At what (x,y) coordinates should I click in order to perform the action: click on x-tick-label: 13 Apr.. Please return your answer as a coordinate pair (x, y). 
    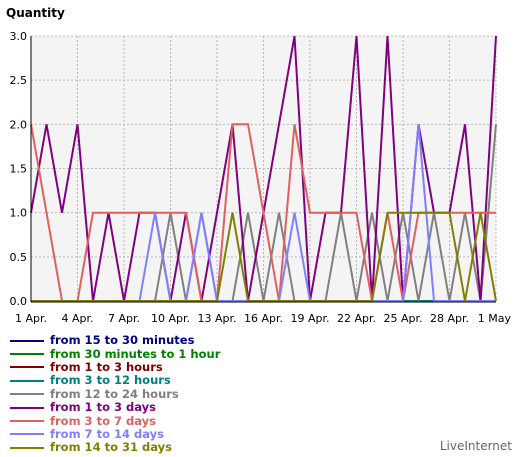
    Looking at the image, I should click on (216, 318).